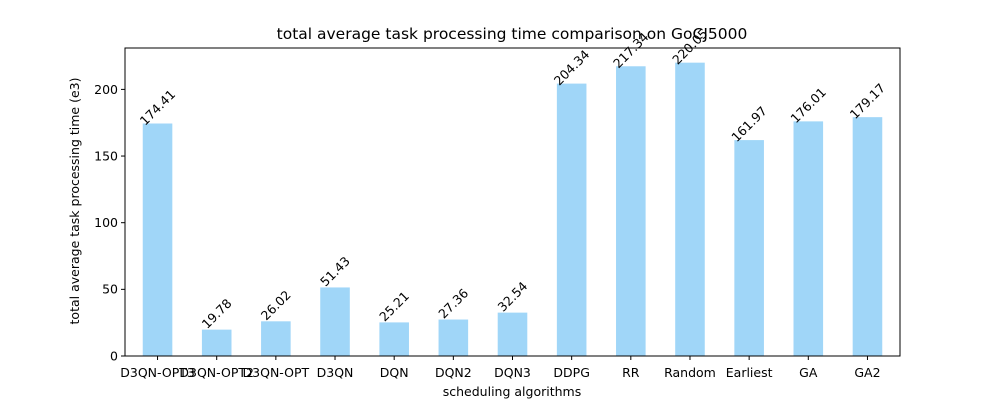 The image size is (1000, 400). I want to click on bar-value-label: 32.54, so click(512, 297).